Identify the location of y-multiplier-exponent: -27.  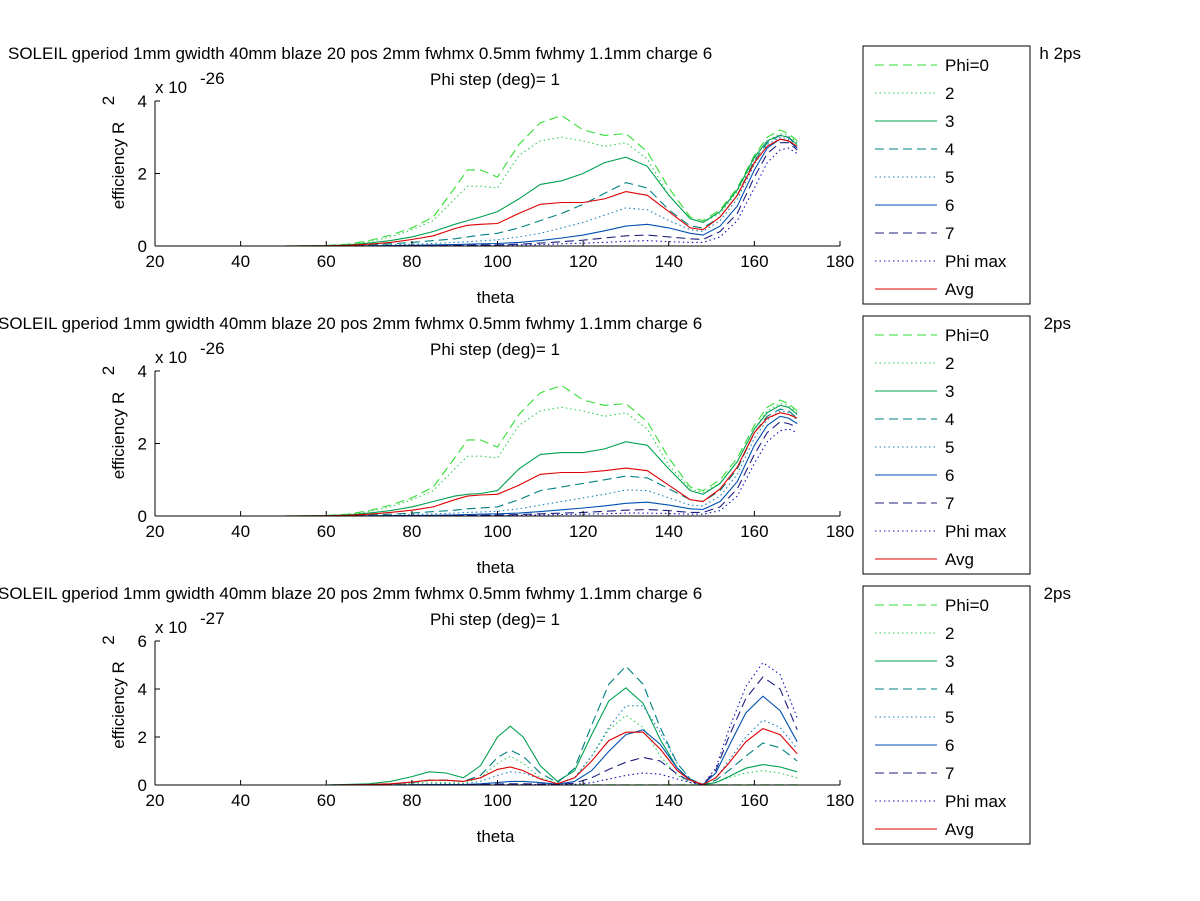
(212, 618).